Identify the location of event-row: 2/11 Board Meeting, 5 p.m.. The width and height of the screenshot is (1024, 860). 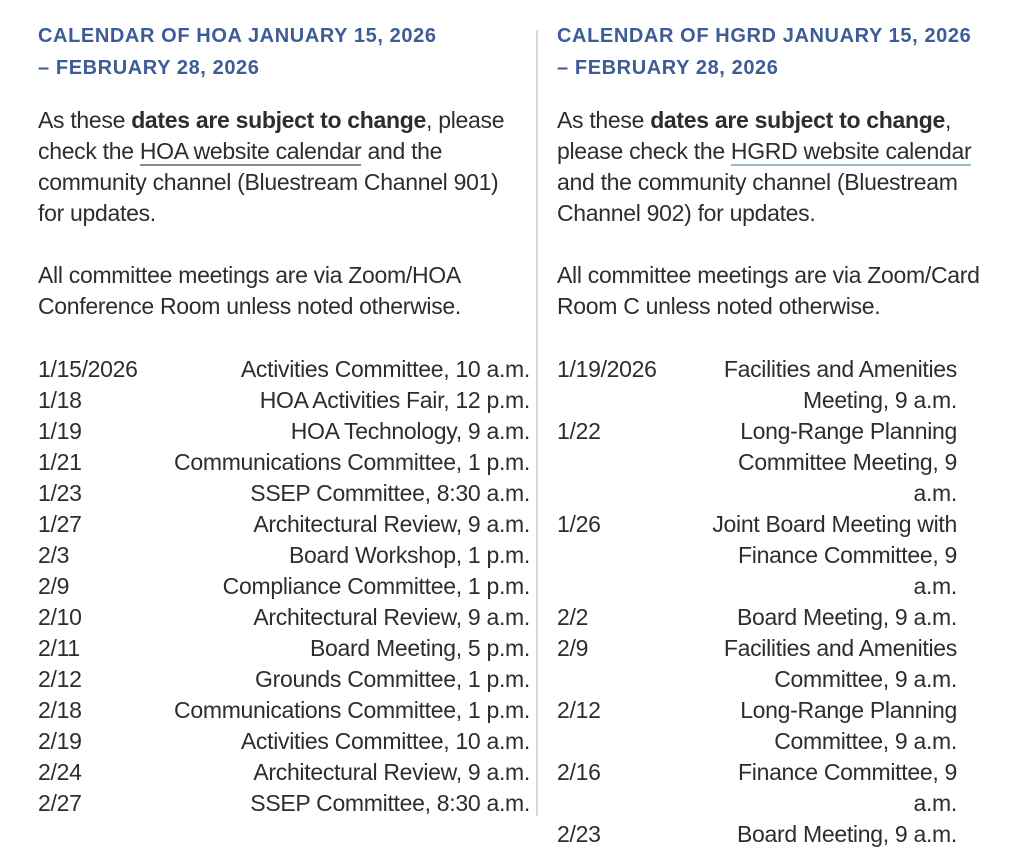
(284, 648).